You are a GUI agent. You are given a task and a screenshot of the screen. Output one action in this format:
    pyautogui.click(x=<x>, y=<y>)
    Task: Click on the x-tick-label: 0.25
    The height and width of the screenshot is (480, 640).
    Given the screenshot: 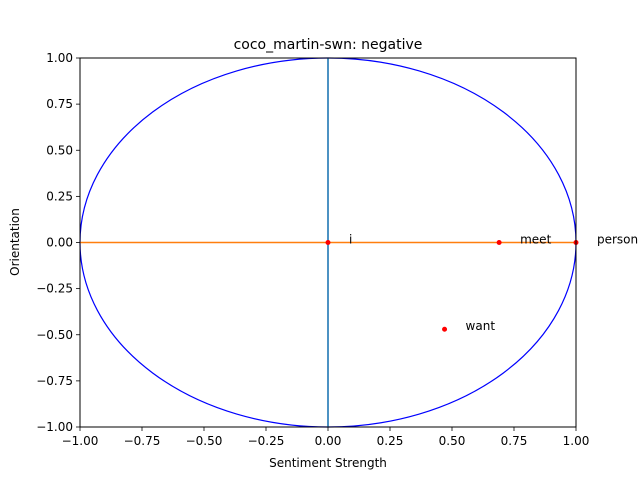 What is the action you would take?
    pyautogui.click(x=390, y=441)
    